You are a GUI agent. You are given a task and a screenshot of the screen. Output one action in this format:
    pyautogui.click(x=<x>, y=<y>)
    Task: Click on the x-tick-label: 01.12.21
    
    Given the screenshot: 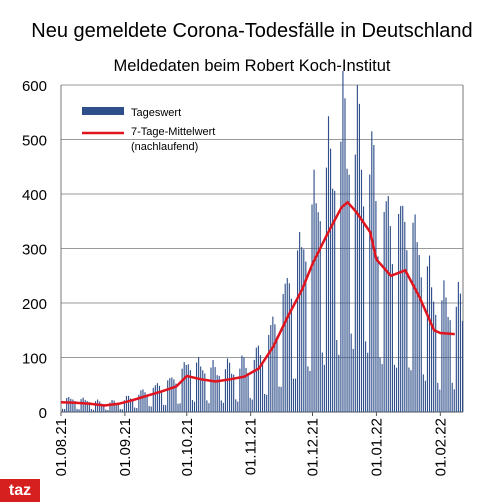 What is the action you would take?
    pyautogui.click(x=313, y=447)
    